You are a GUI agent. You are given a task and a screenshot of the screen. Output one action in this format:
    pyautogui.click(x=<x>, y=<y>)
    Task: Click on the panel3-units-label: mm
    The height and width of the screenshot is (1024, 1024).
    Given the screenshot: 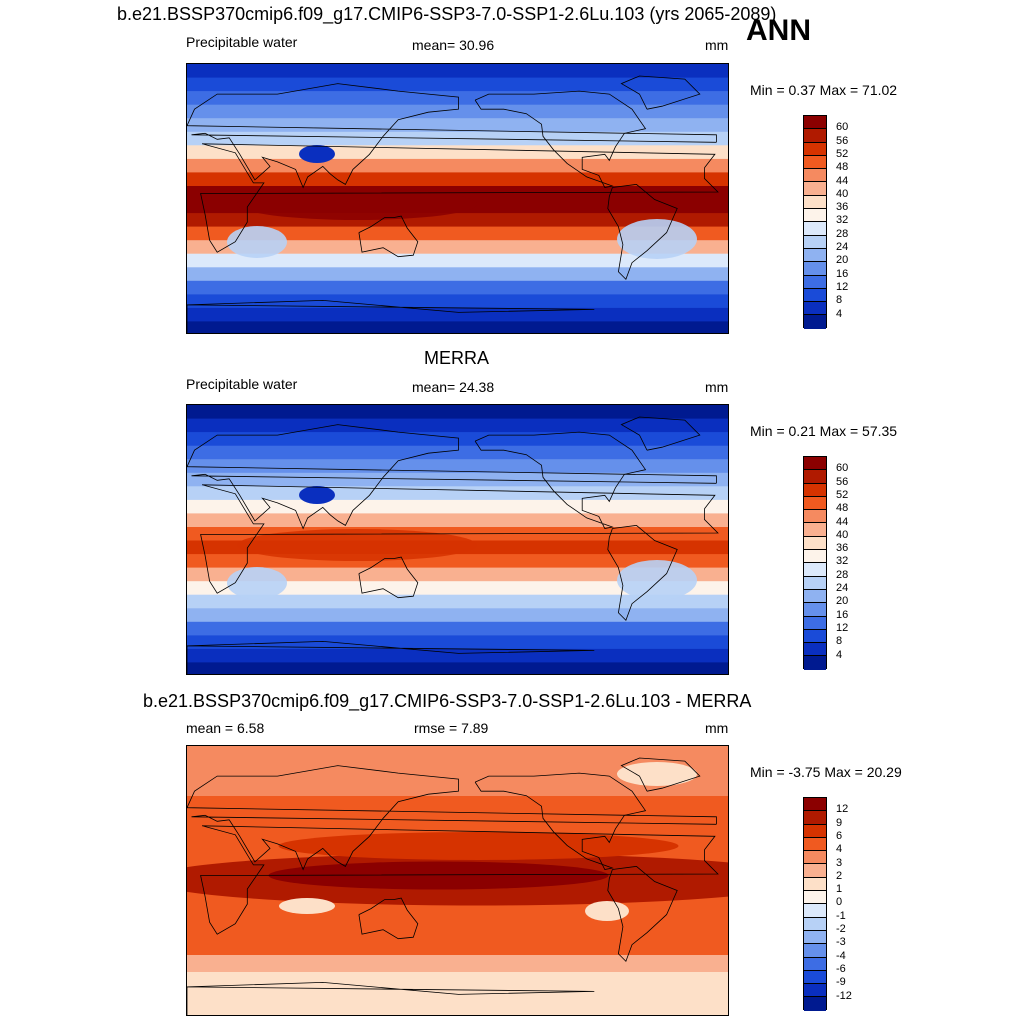 What is the action you would take?
    pyautogui.click(x=717, y=728)
    